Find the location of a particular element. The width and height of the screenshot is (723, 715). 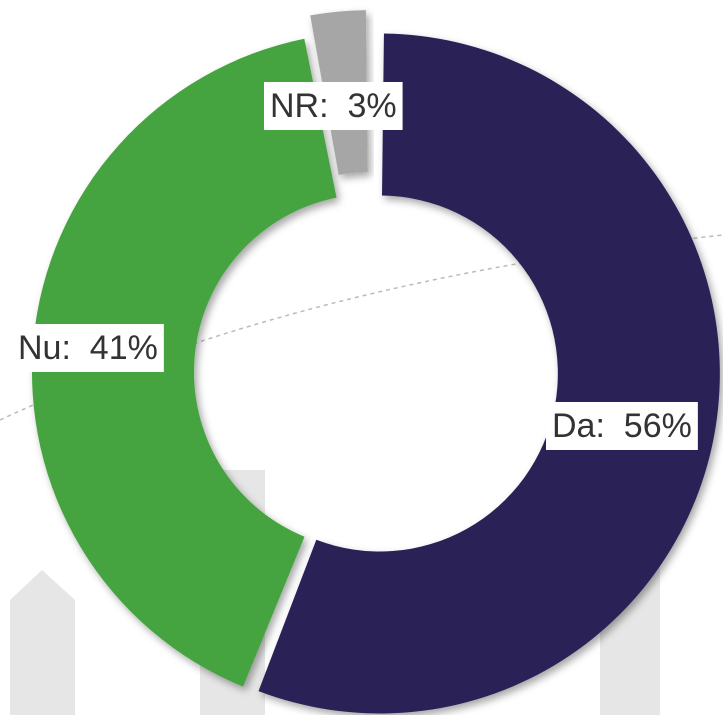

data-label: NR: 3% is located at coordinates (333, 106).